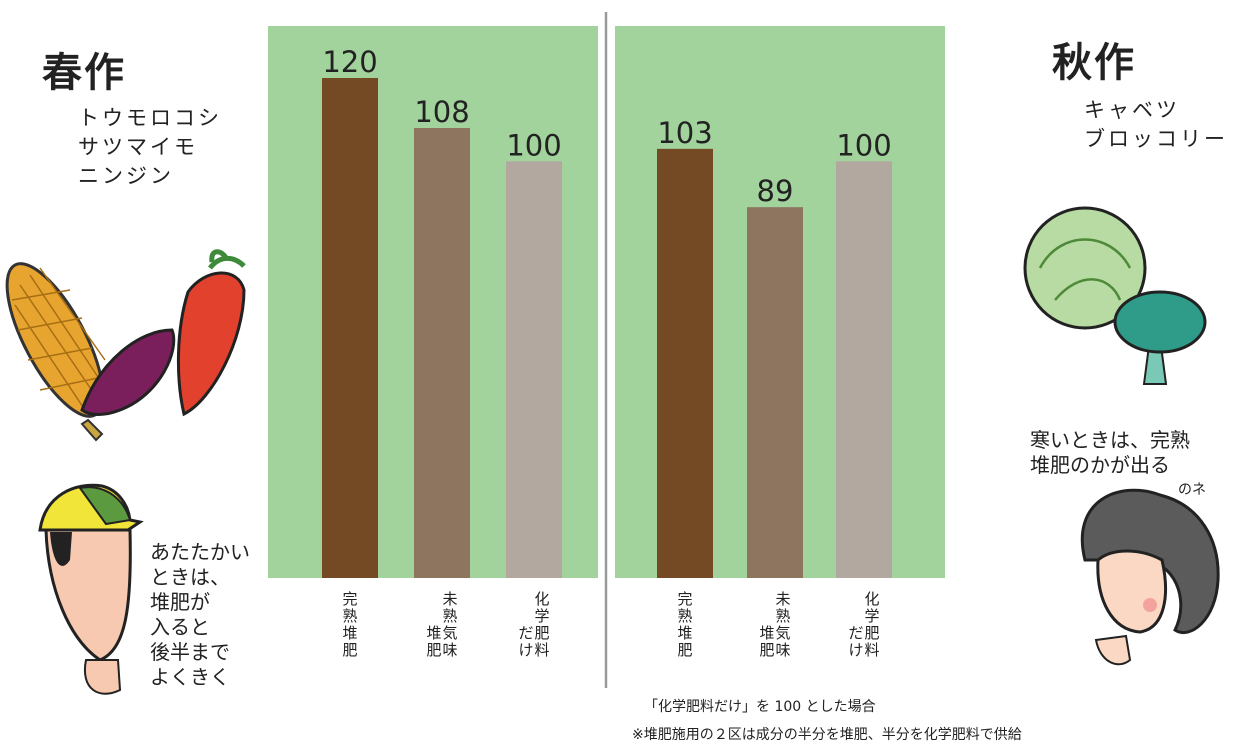 This screenshot has height=747, width=1240. Describe the element at coordinates (349, 62) in the screenshot. I see `spring-value-label-1: 120` at that location.